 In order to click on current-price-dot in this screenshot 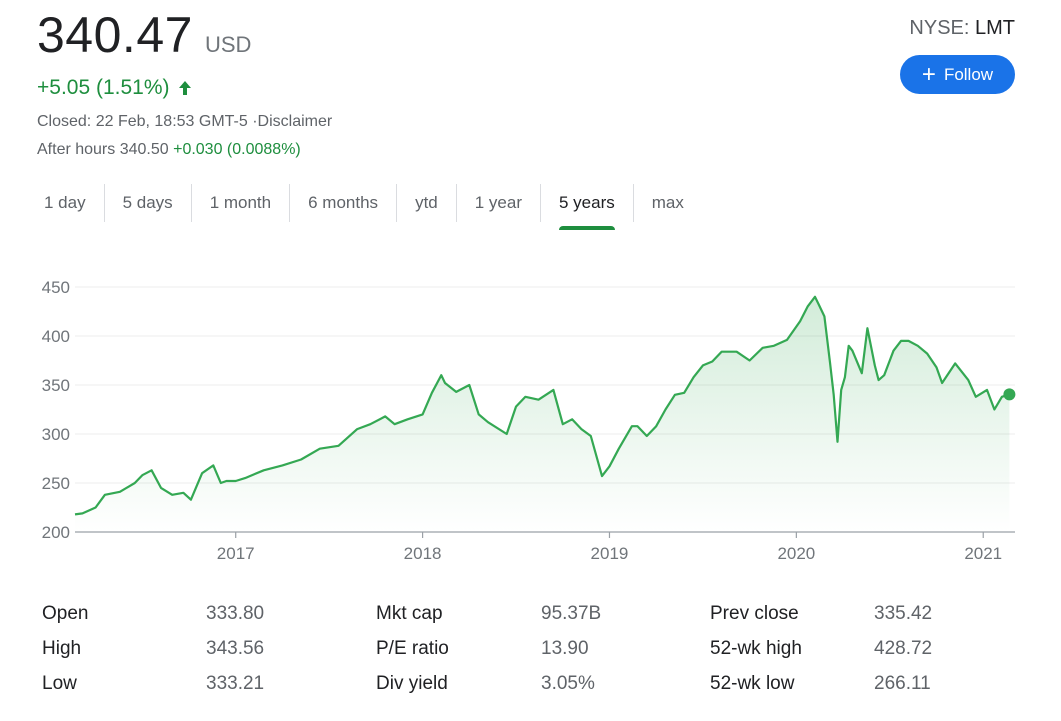, I will do `click(1009, 394)`.